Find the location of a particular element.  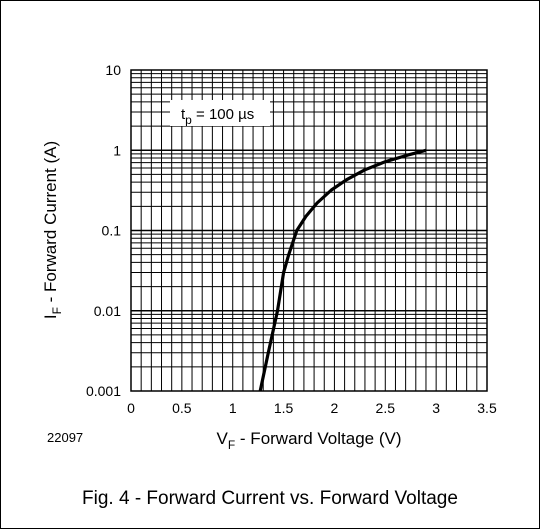

y-axis-label: IF - Forward Current (A) is located at coordinates (52, 230).